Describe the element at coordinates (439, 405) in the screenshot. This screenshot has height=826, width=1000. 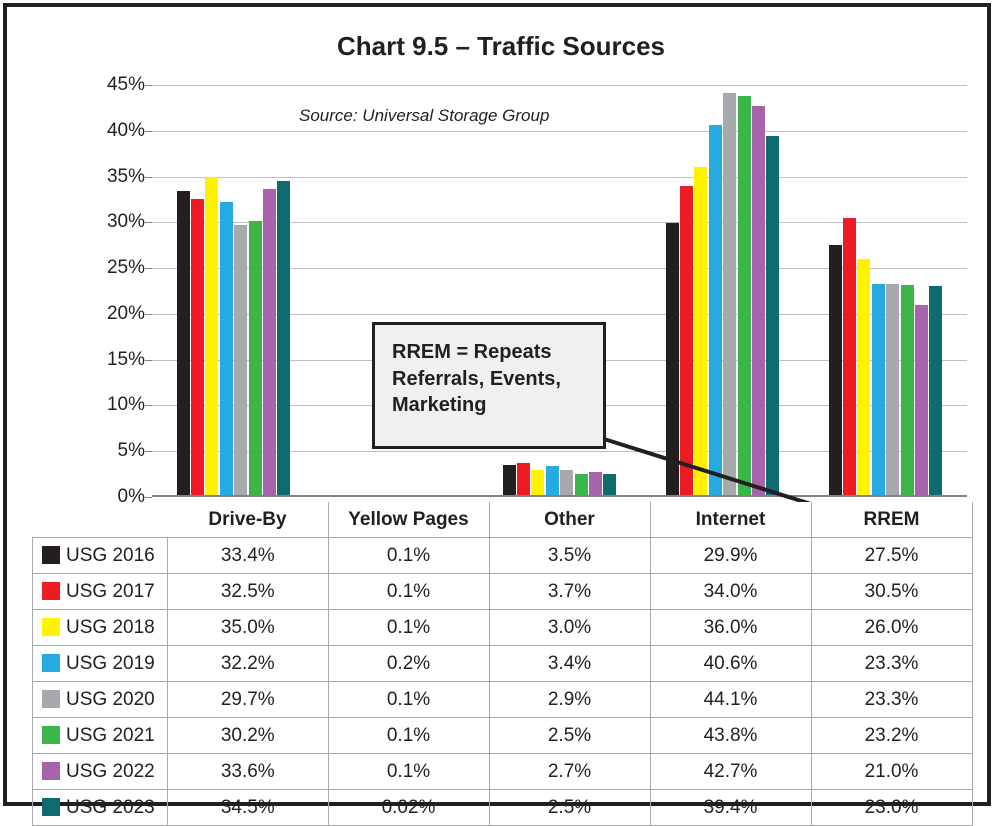
I see `callout-line-3: Marketing` at that location.